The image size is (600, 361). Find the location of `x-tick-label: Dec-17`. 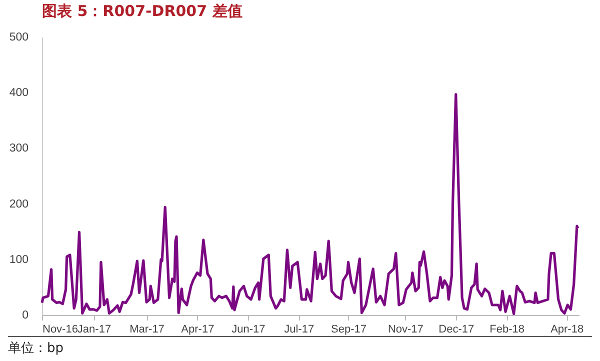

x-tick-label: Dec-17 is located at coordinates (456, 330).